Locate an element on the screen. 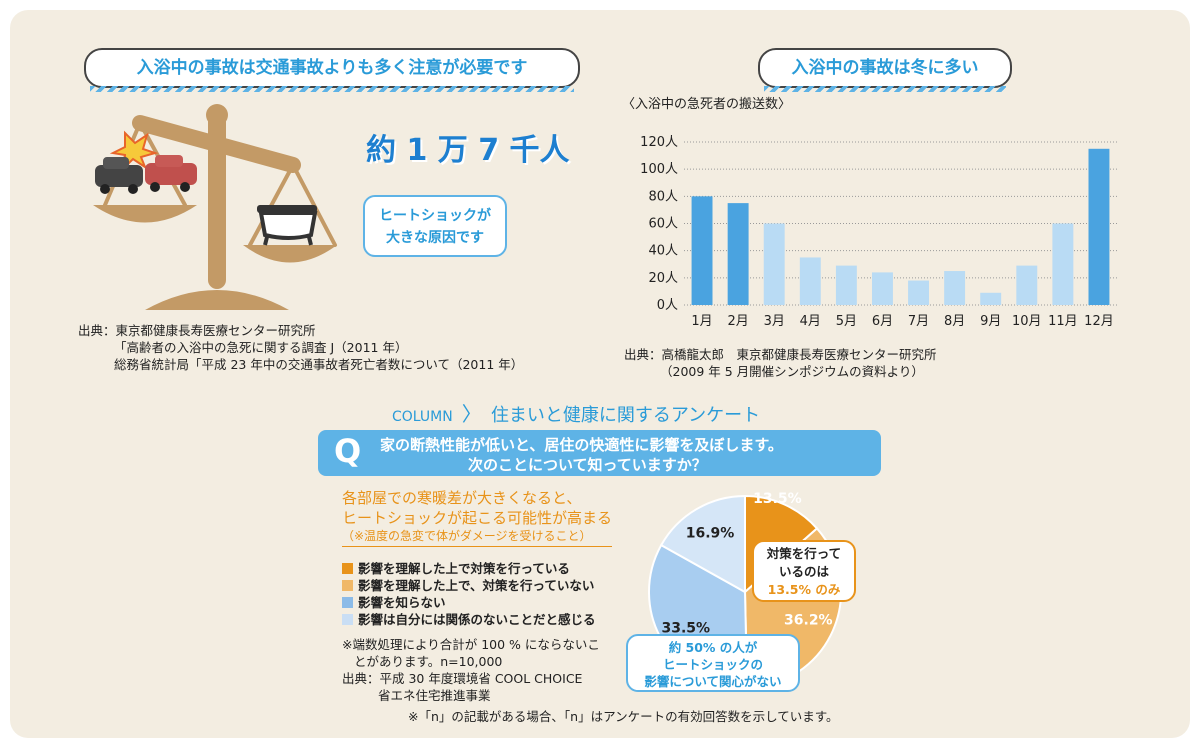  chevron-right-icon: 〉 is located at coordinates (471, 414).